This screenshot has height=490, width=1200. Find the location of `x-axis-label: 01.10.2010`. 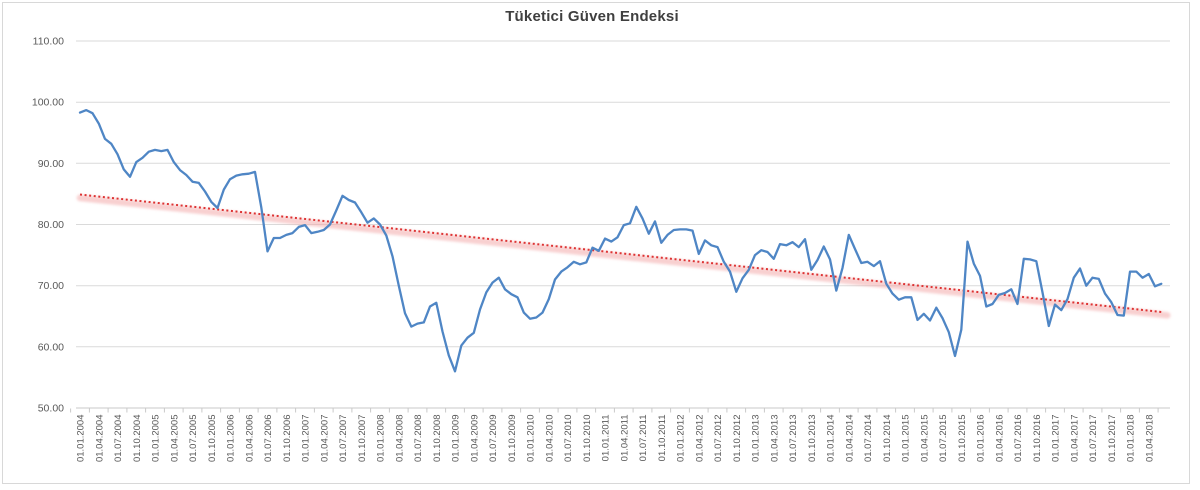

x-axis-label: 01.10.2010 is located at coordinates (587, 439).